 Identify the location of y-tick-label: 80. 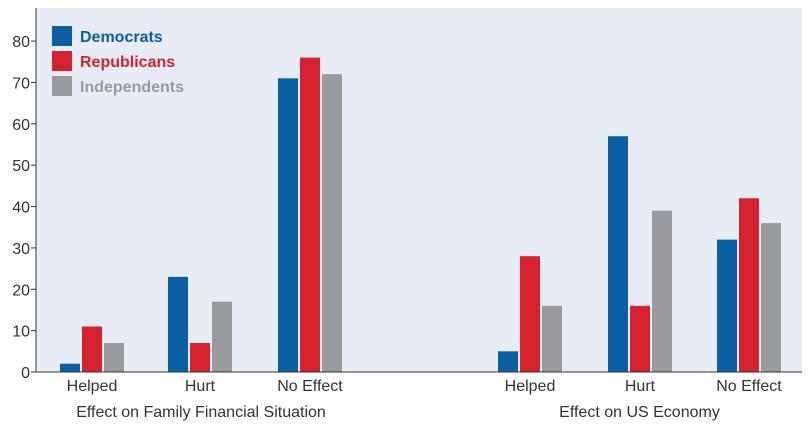
(21, 42).